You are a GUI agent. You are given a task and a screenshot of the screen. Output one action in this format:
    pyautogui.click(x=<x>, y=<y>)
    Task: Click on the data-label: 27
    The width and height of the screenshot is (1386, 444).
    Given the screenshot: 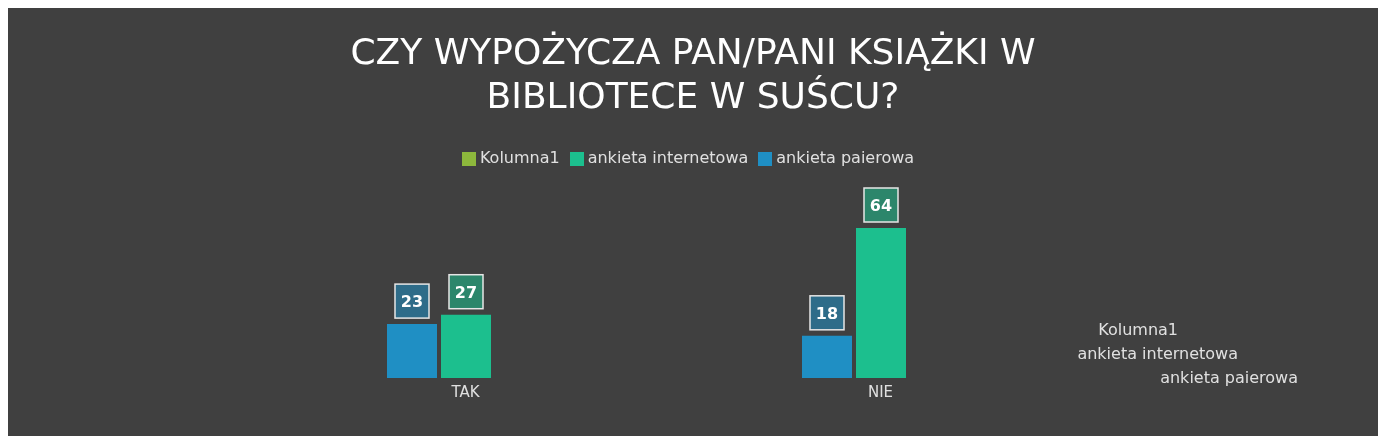 What is the action you would take?
    pyautogui.click(x=466, y=292)
    